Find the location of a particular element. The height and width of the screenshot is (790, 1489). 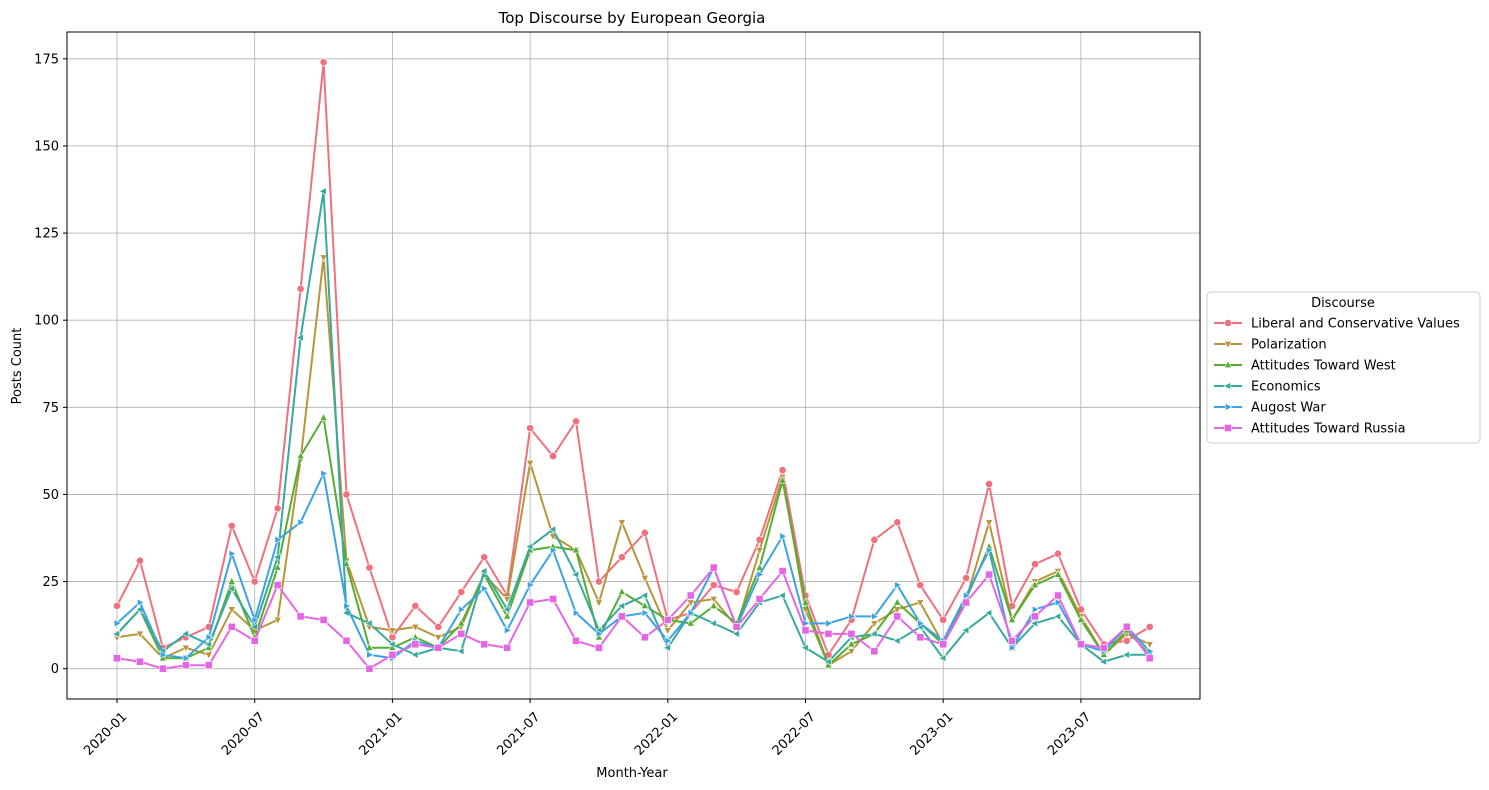

y-tick-label: 125 is located at coordinates (46, 234).